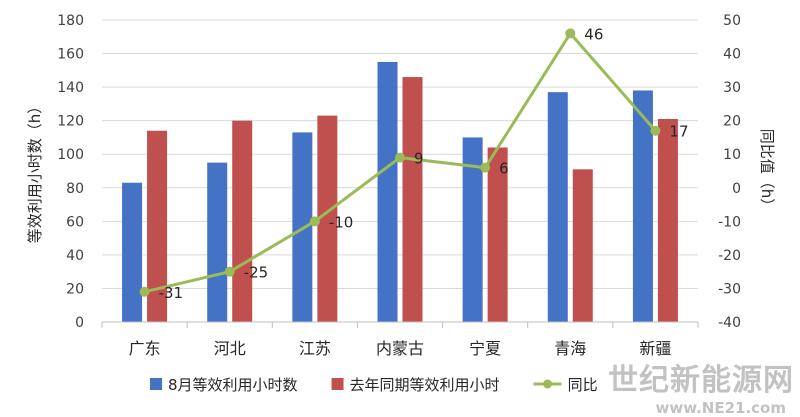  What do you see at coordinates (732, 122) in the screenshot?
I see `y2-tick-label: 20` at bounding box center [732, 122].